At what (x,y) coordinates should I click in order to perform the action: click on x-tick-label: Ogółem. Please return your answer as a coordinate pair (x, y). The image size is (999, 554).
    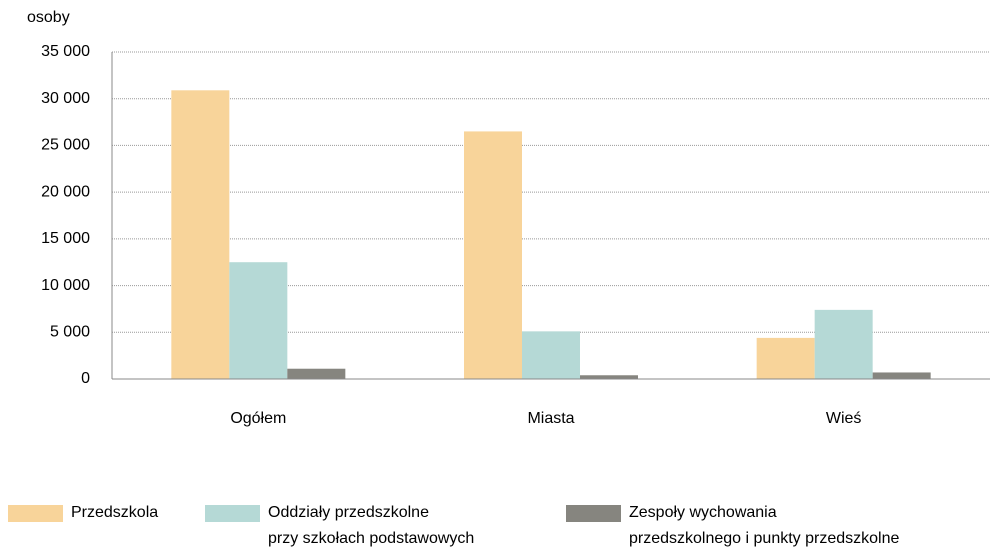
    Looking at the image, I should click on (258, 418).